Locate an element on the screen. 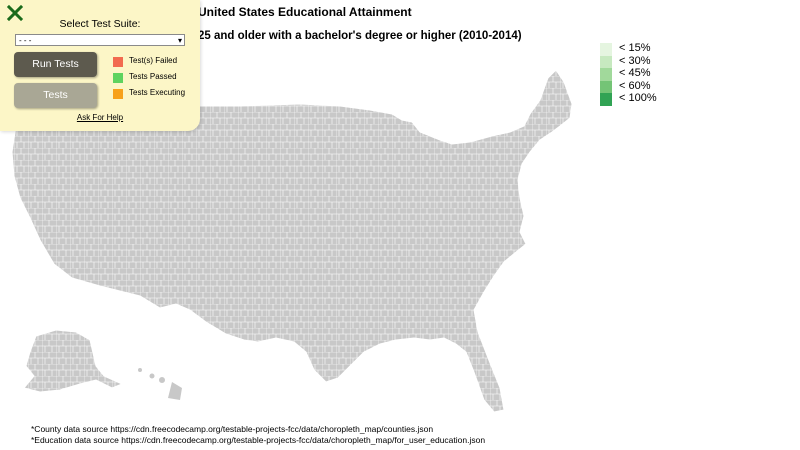 The height and width of the screenshot is (450, 800). run-tests-button: Run Tests is located at coordinates (55, 64).